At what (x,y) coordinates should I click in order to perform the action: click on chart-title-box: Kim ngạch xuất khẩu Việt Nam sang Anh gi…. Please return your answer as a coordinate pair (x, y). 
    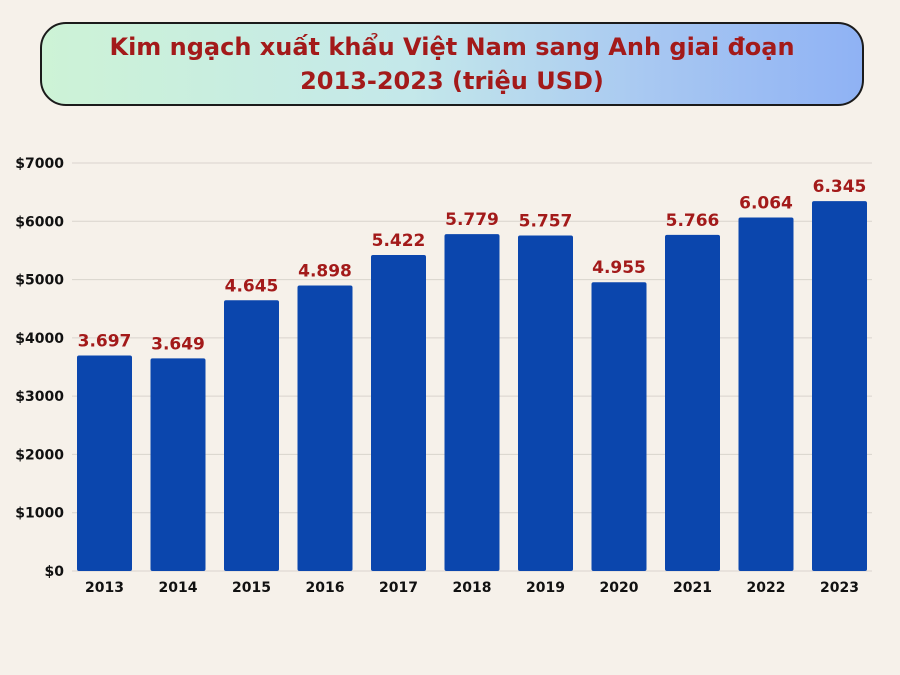
    Looking at the image, I should click on (452, 64).